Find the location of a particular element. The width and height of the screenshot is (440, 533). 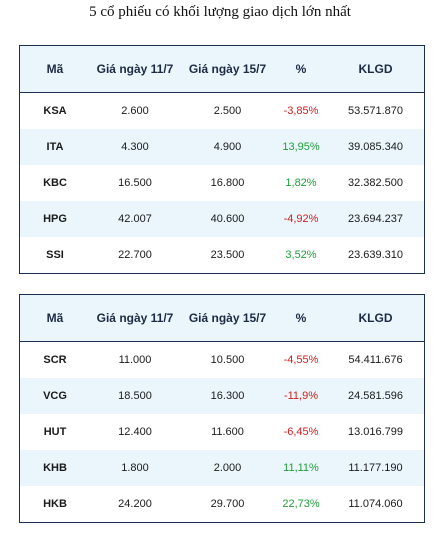

cell-gia-15-7: 4.900 is located at coordinates (227, 147).